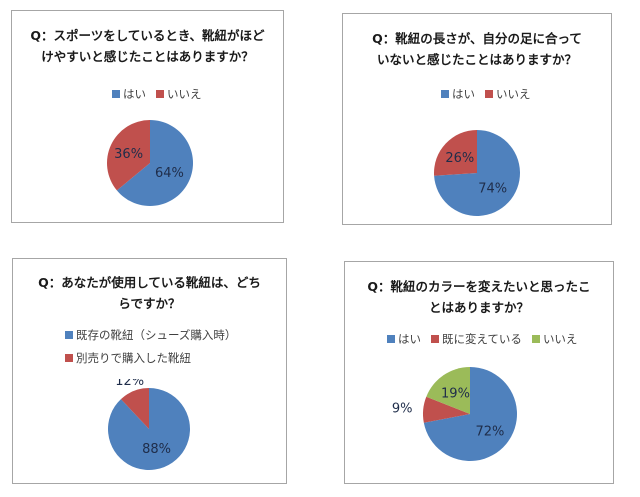 This screenshot has height=497, width=640. What do you see at coordinates (478, 307) in the screenshot?
I see `title-line-2: とはありますか？` at bounding box center [478, 307].